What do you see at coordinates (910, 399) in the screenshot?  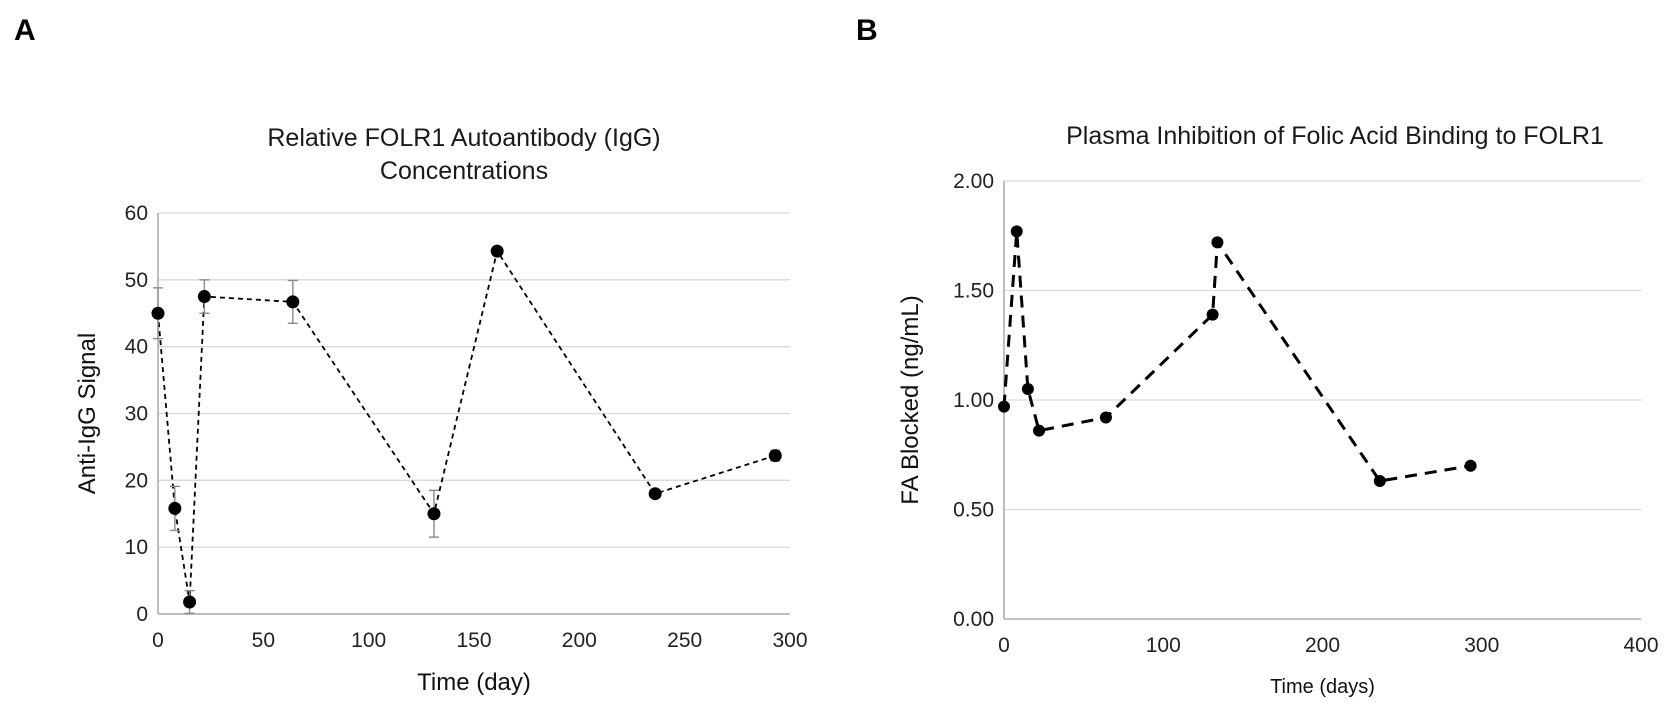 I see `y-axis-label: FA Blocked (ng/mL)` at bounding box center [910, 399].